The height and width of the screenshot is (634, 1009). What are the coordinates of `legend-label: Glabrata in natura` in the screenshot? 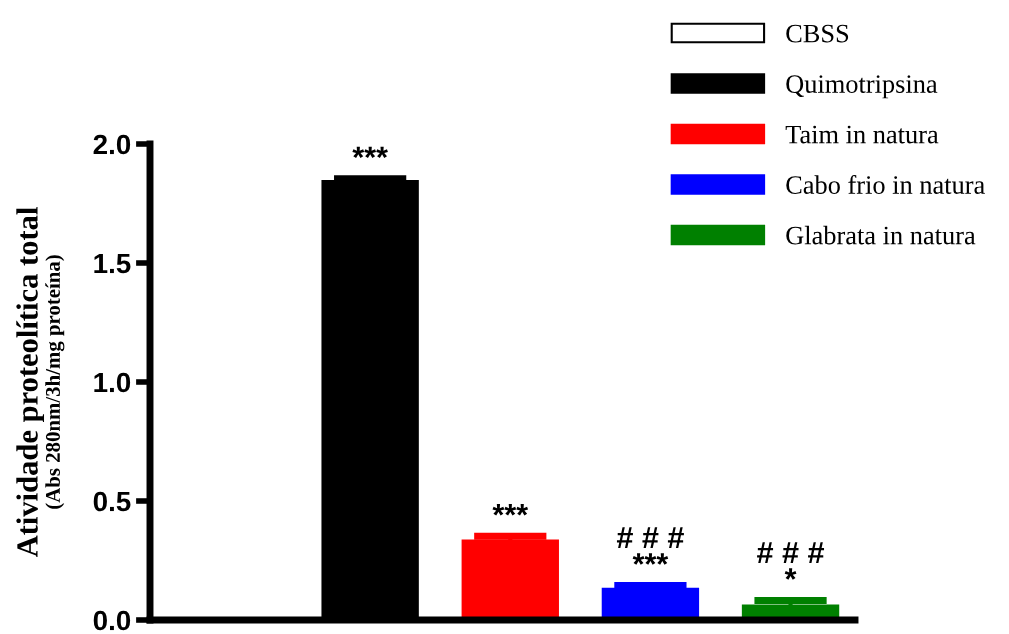 It's located at (881, 235).